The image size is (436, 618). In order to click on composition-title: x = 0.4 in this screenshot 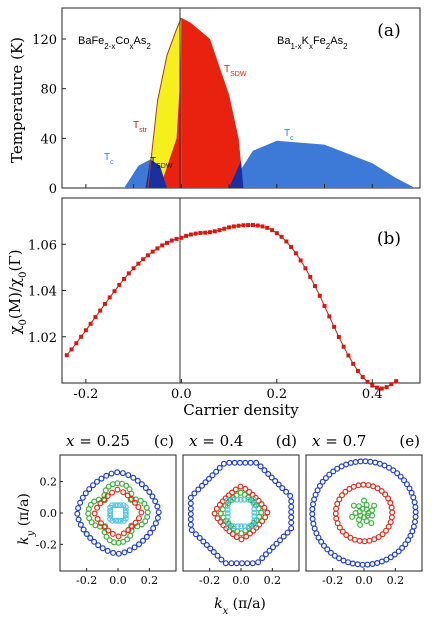, I will do `click(216, 441)`.